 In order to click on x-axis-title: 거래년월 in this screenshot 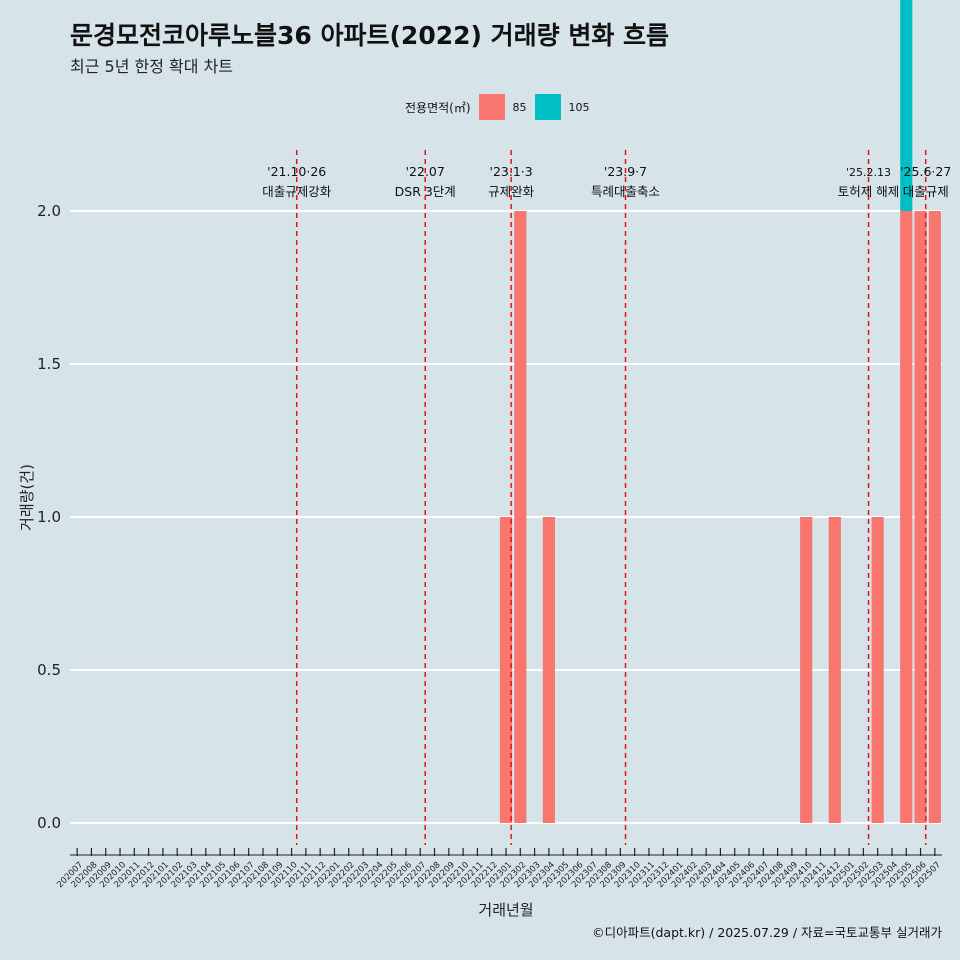, I will do `click(505, 910)`.